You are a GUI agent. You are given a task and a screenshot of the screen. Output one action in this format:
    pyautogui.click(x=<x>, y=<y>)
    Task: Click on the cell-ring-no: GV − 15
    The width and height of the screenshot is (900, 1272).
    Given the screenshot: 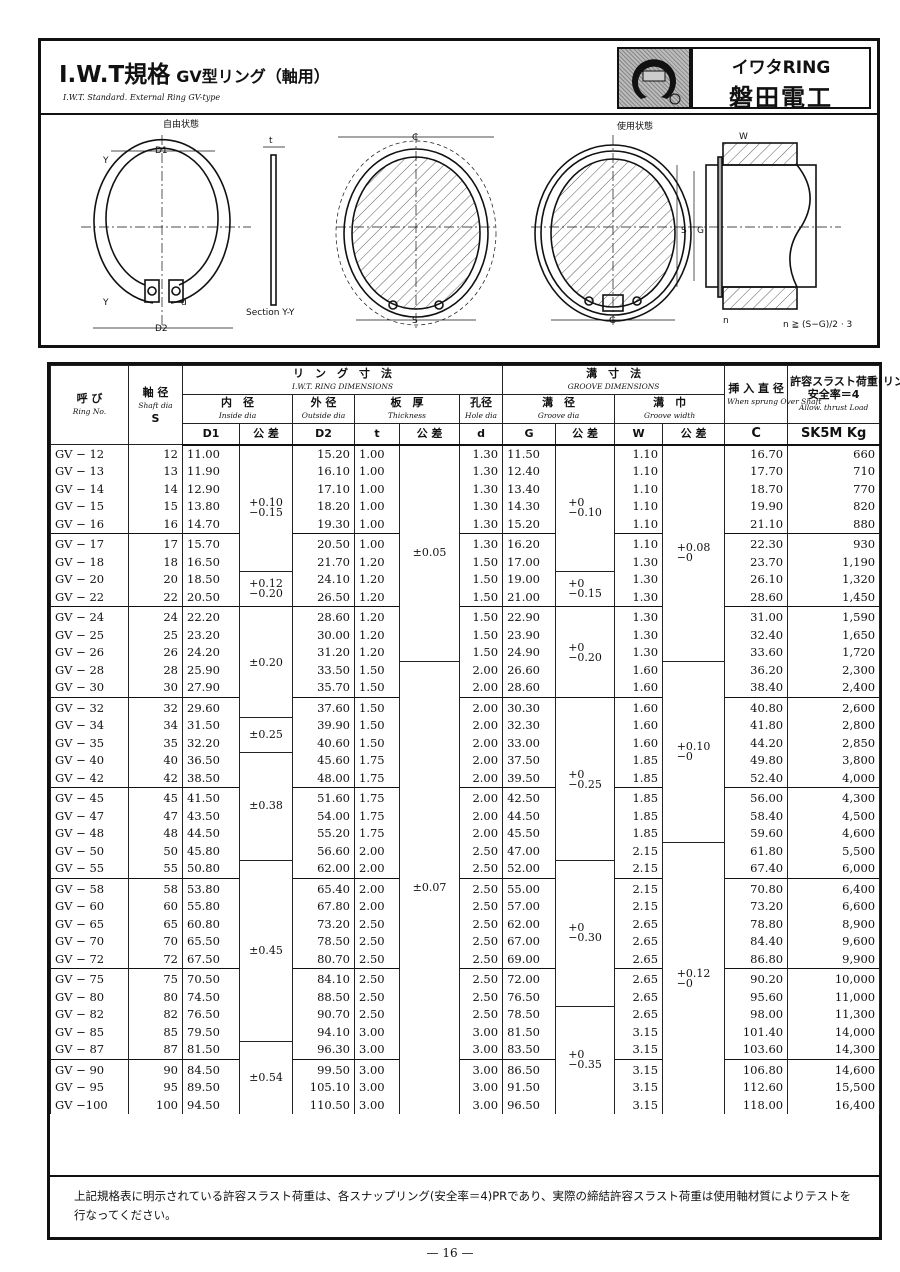 What is the action you would take?
    pyautogui.click(x=89, y=507)
    